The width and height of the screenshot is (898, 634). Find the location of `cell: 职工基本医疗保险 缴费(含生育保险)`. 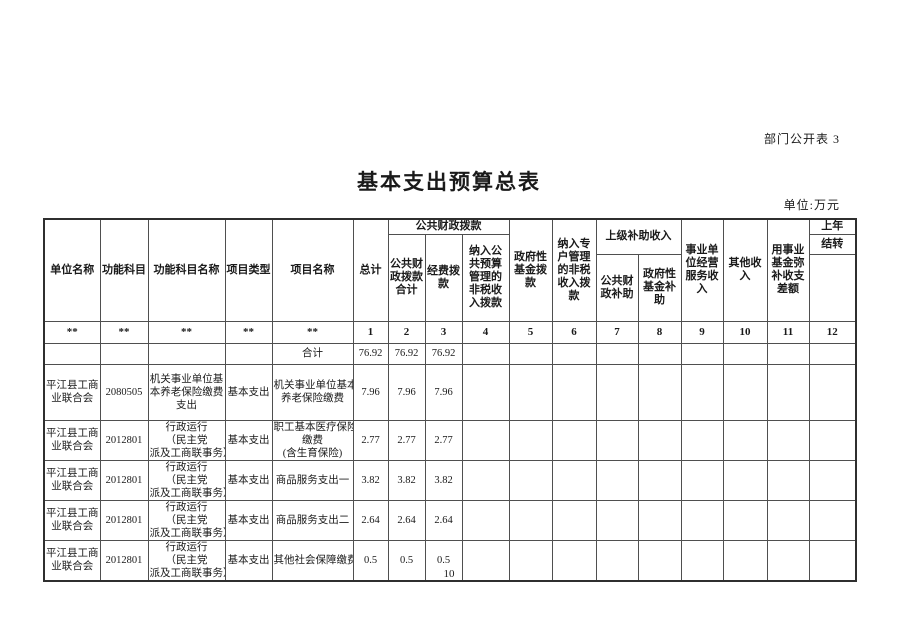

cell: 职工基本医疗保险 缴费(含生育保险) is located at coordinates (312, 440).